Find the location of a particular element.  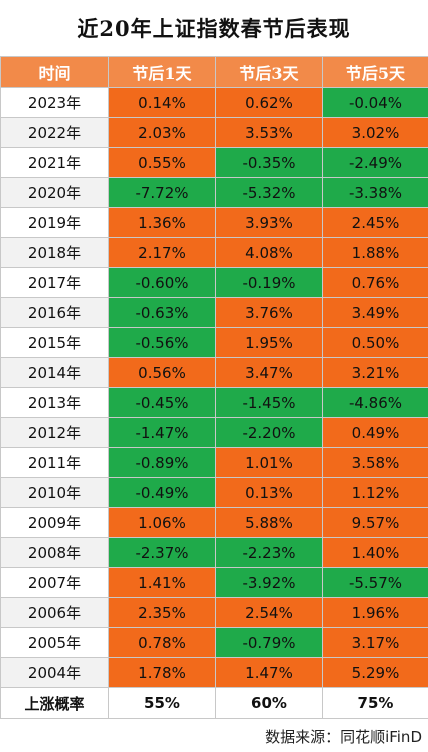

day5-cell: 2.45% is located at coordinates (375, 222).